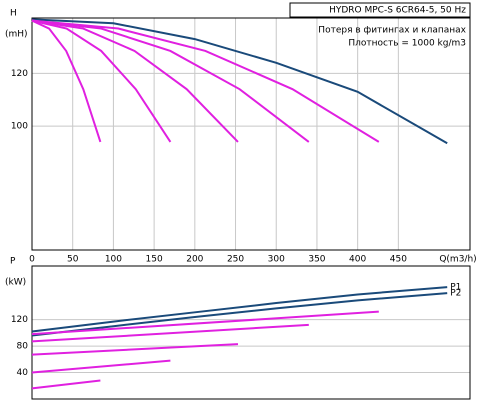 The image size is (500, 400). I want to click on y-tick-label: 100, so click(19, 127).